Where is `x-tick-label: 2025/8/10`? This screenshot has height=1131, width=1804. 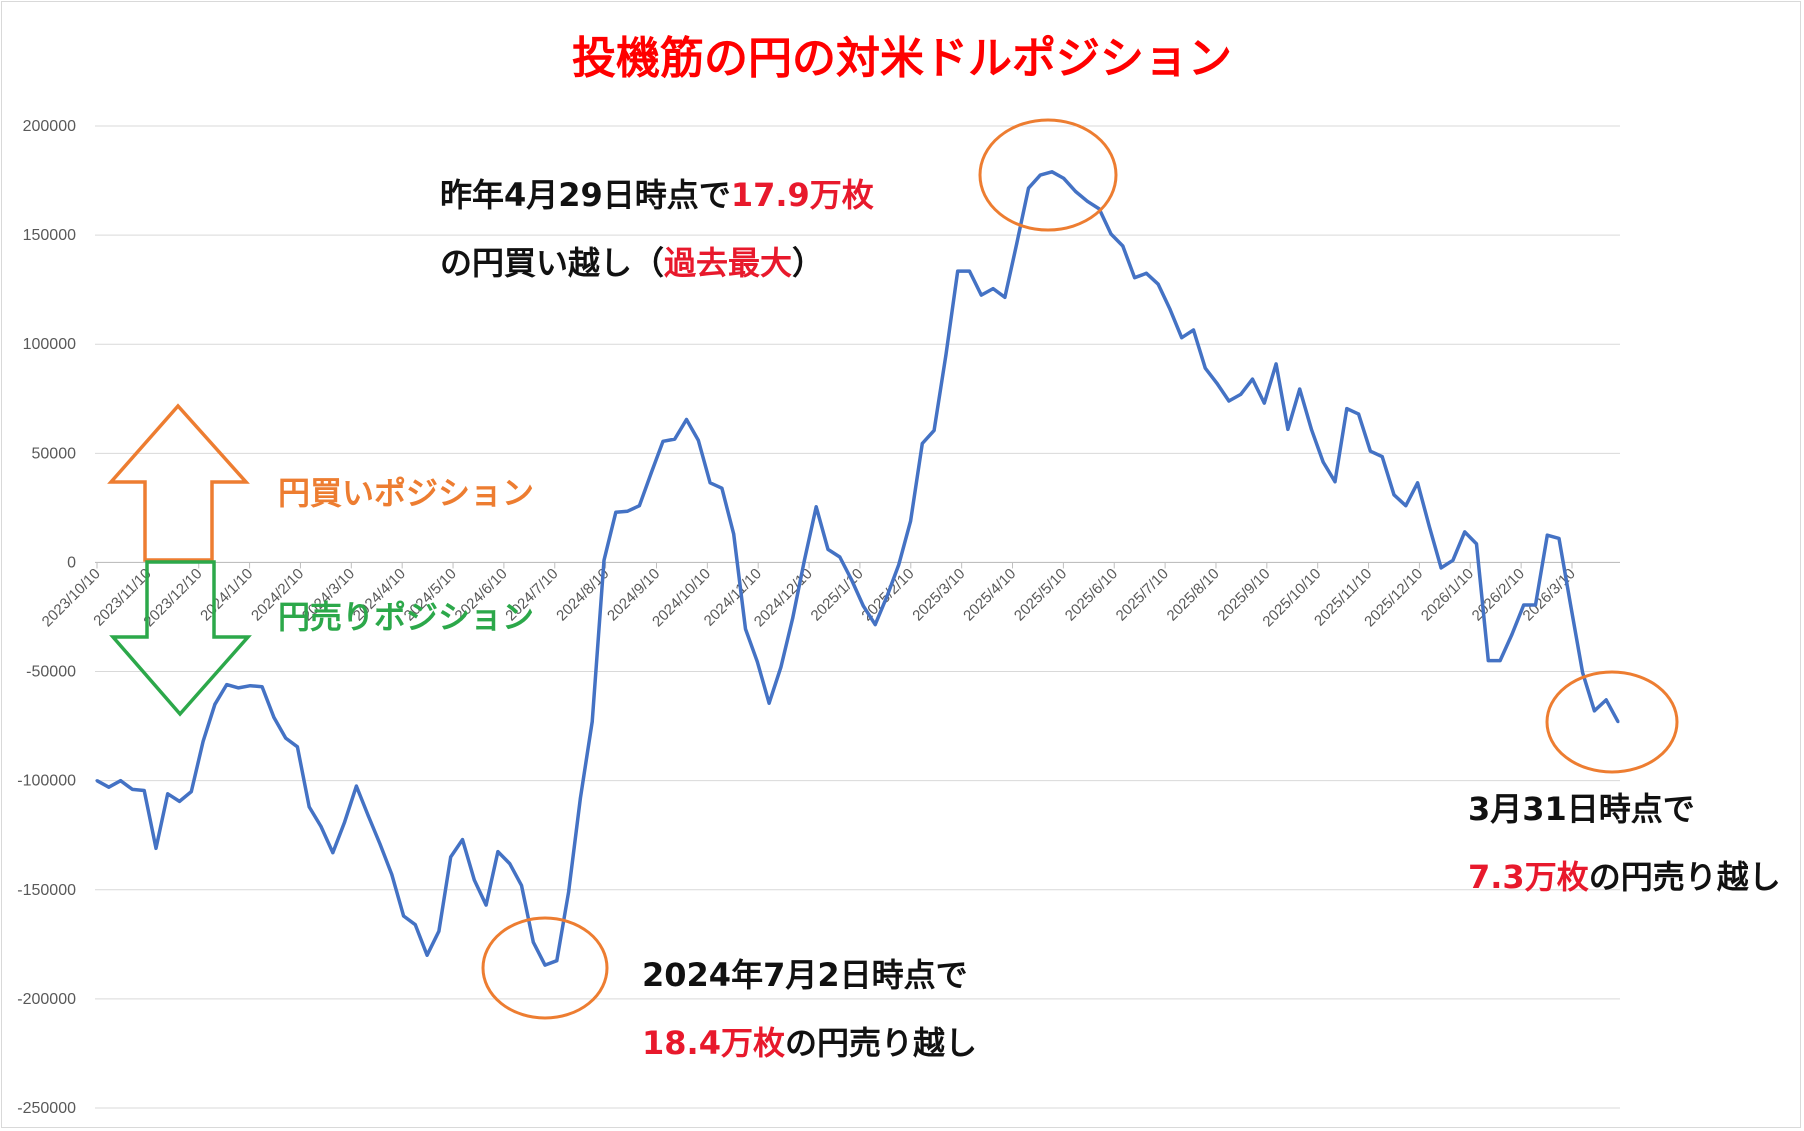 x-tick-label: 2025/8/10 is located at coordinates (1193, 594).